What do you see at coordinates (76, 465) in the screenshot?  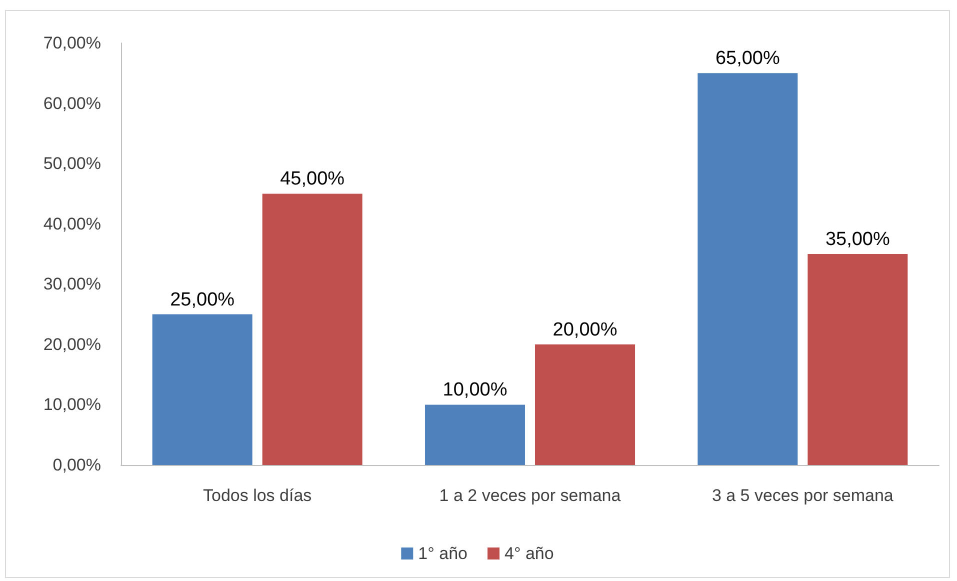 I see `y-tick-label: 0,00%` at bounding box center [76, 465].